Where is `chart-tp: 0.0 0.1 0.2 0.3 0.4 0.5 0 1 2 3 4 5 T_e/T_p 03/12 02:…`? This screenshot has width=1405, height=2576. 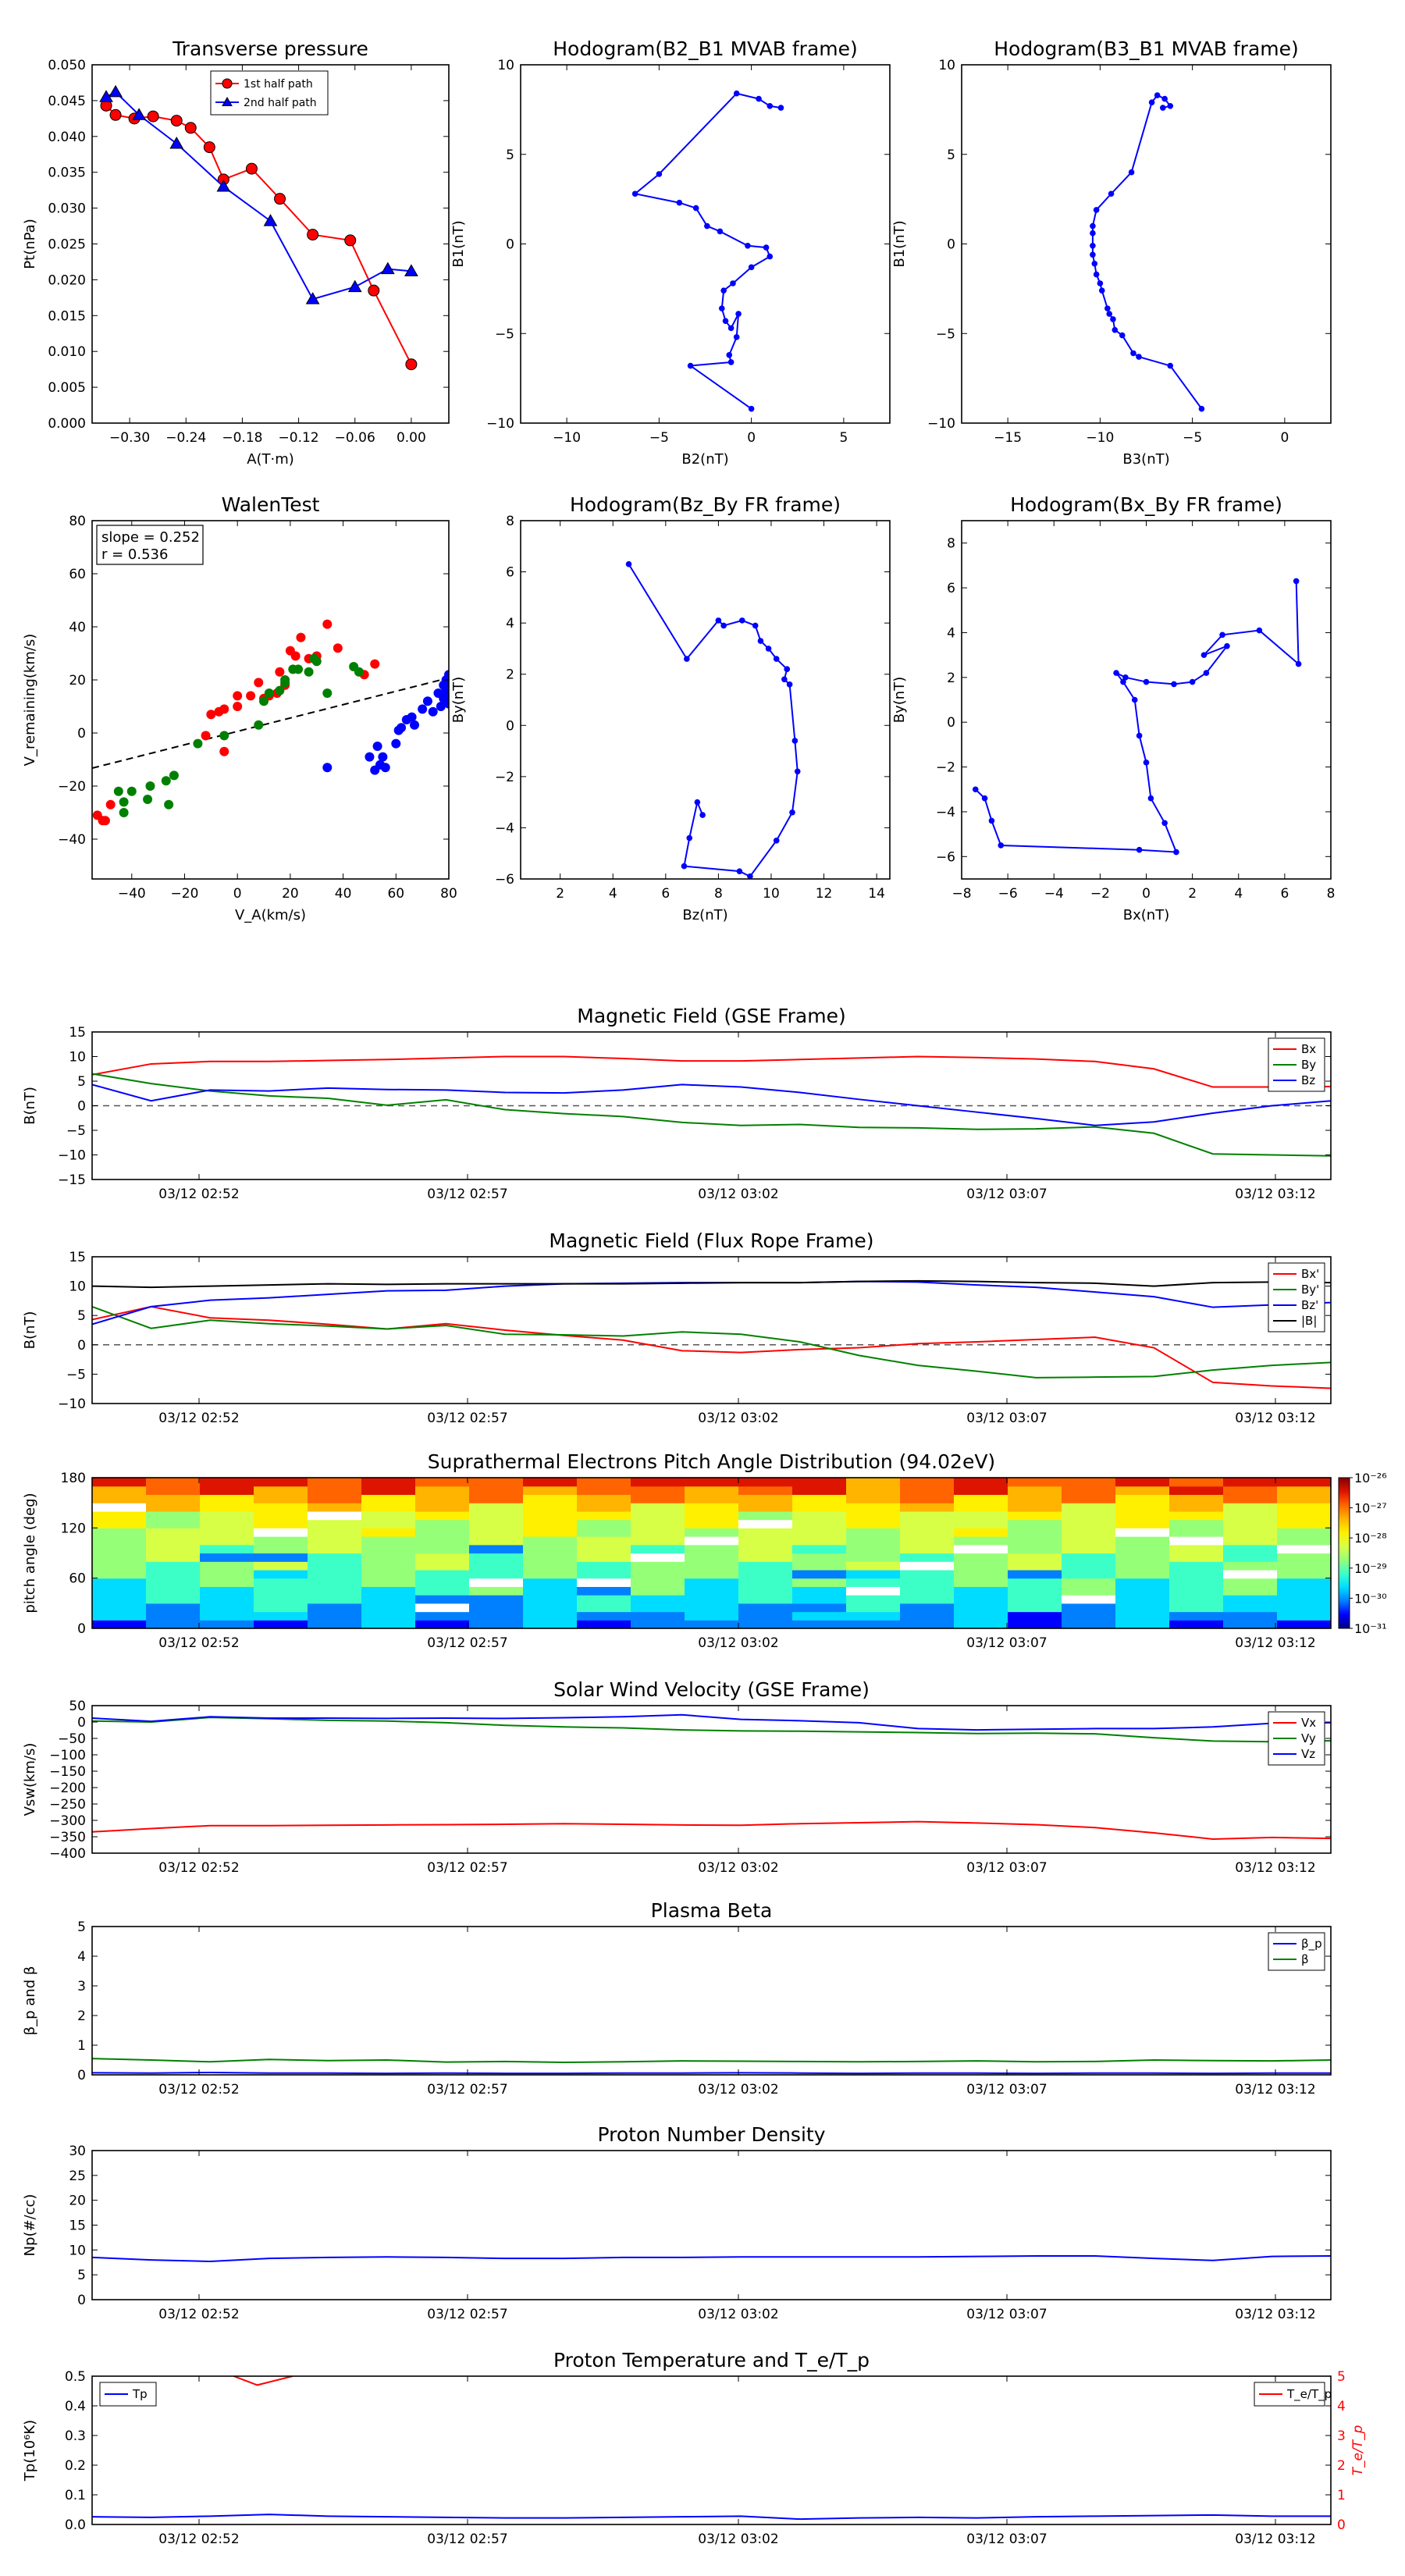
chart-tp: 0.0 0.1 0.2 0.3 0.4 0.5 0 1 2 3 4 5 T_e/T_p 03/12 02:… is located at coordinates (694, 2448).